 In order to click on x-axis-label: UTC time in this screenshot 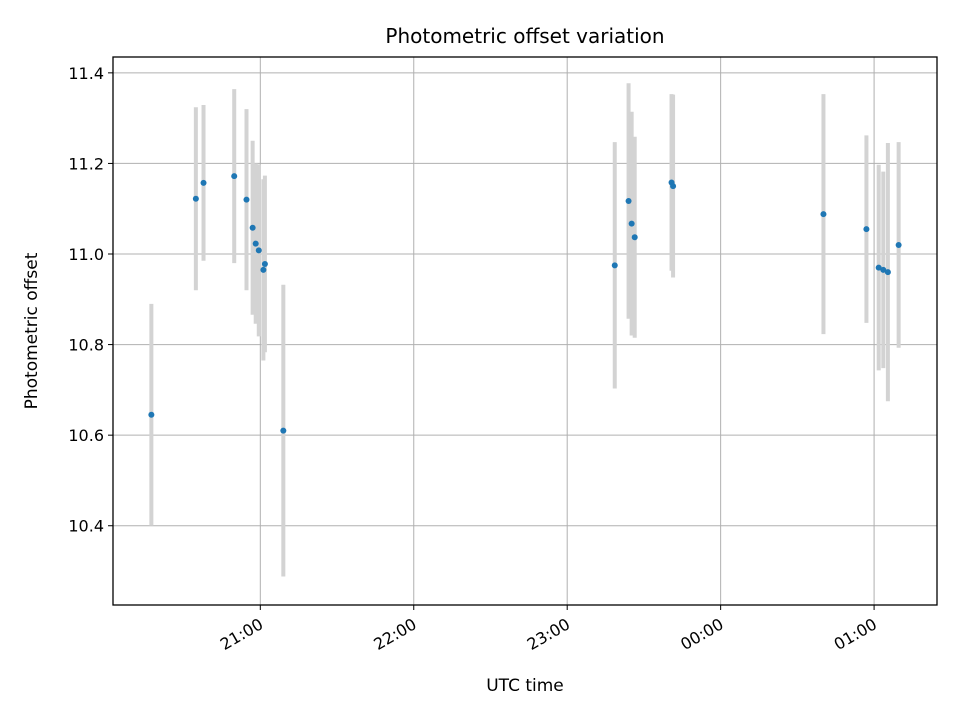, I will do `click(525, 686)`.